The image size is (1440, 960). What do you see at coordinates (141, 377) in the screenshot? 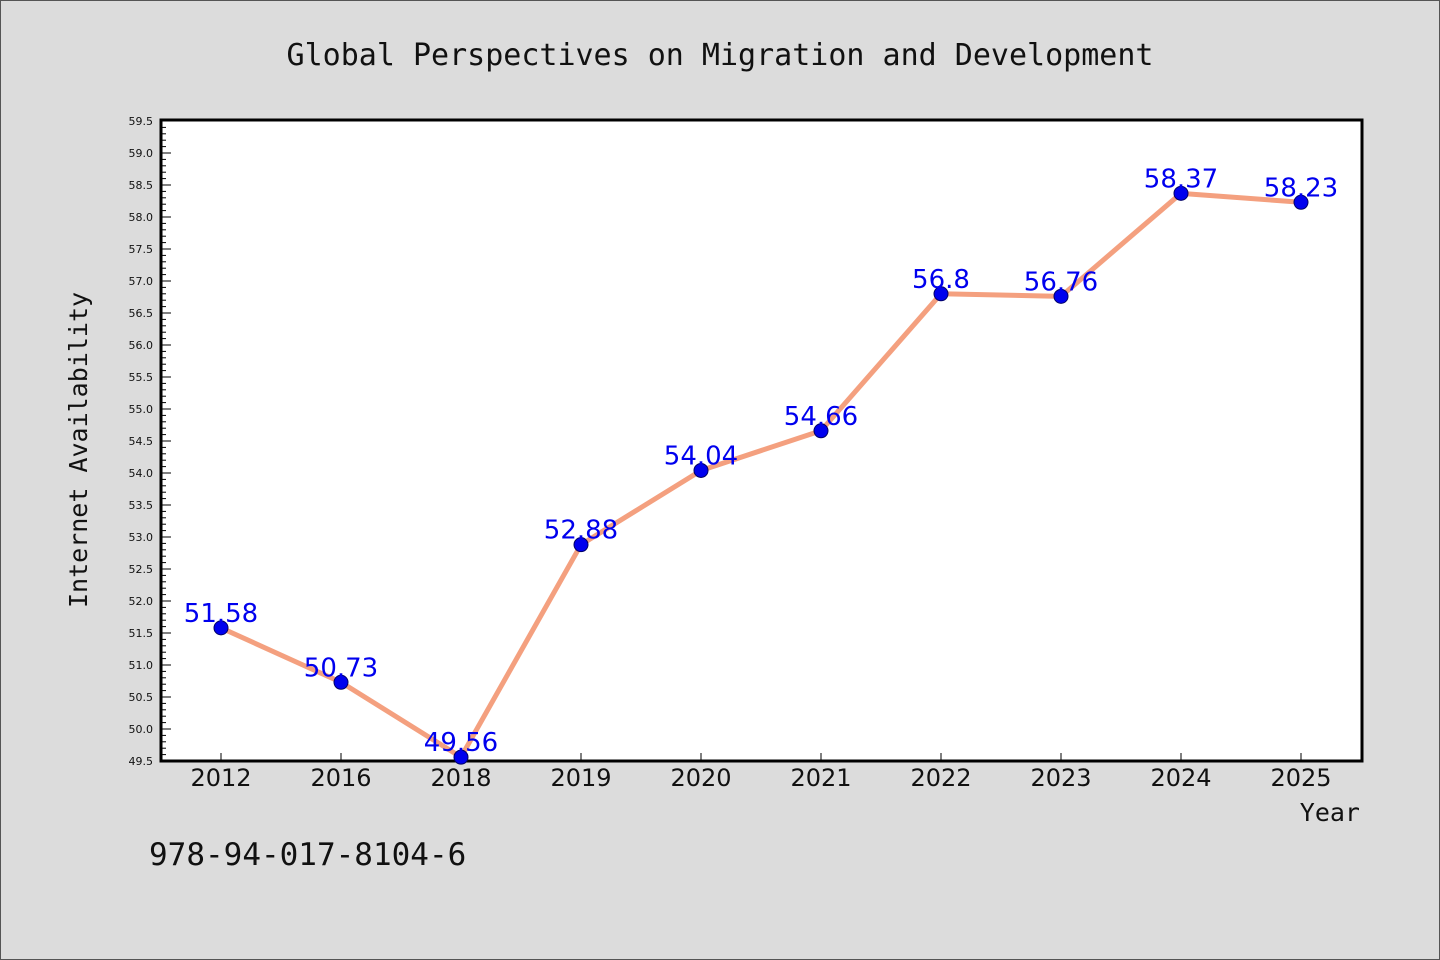
I see `y-tick-label: 55.5` at bounding box center [141, 377].